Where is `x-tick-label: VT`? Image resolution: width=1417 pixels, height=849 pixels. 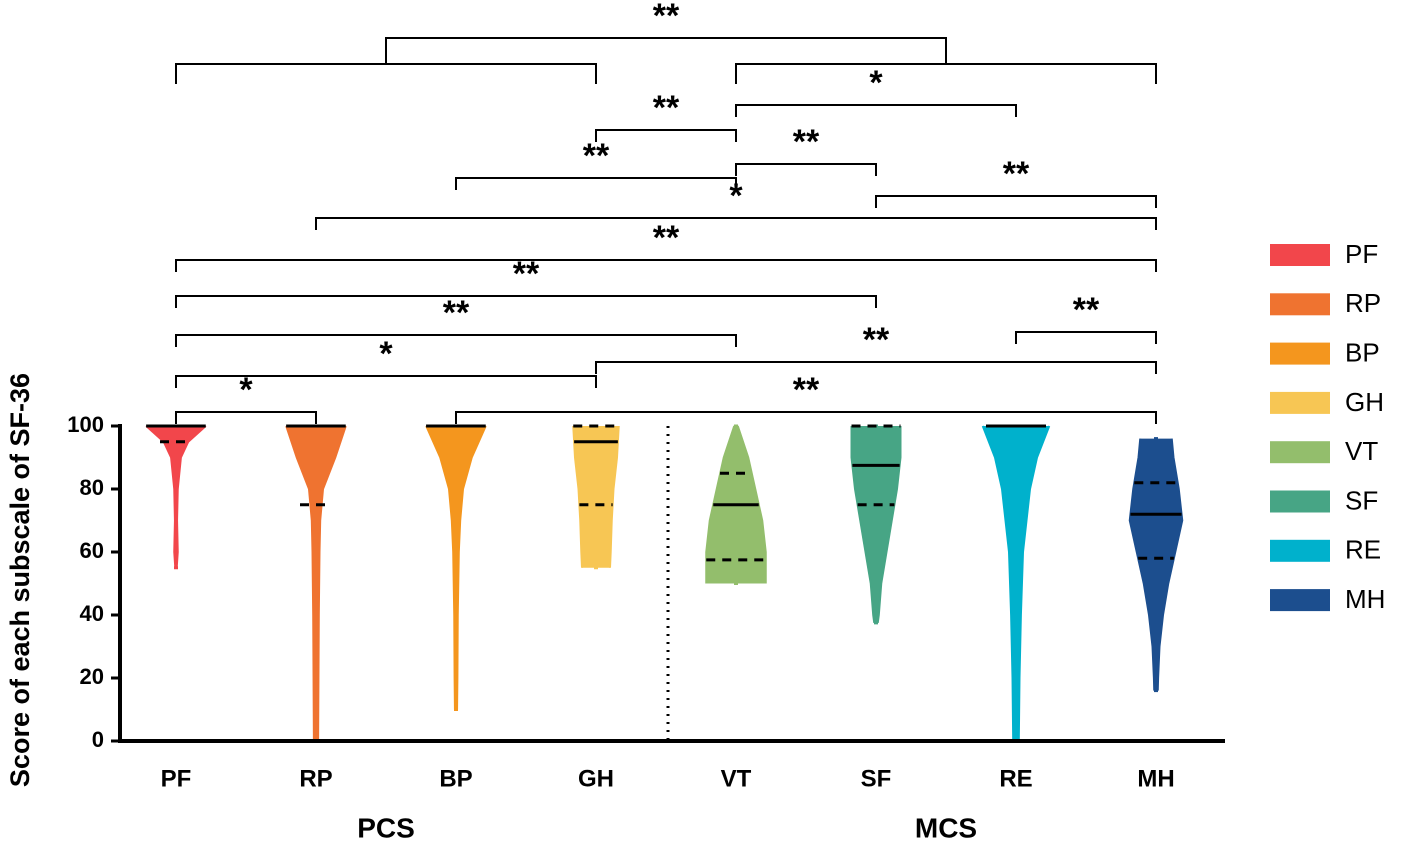 x-tick-label: VT is located at coordinates (736, 778).